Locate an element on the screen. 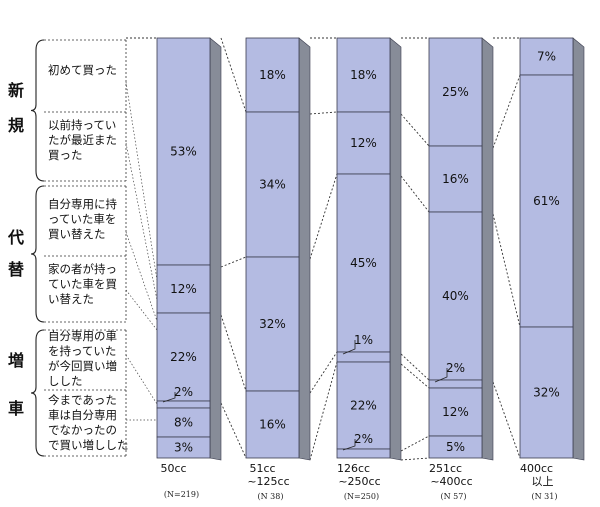  legend-text: 自分専用に持 is located at coordinates (82, 204).